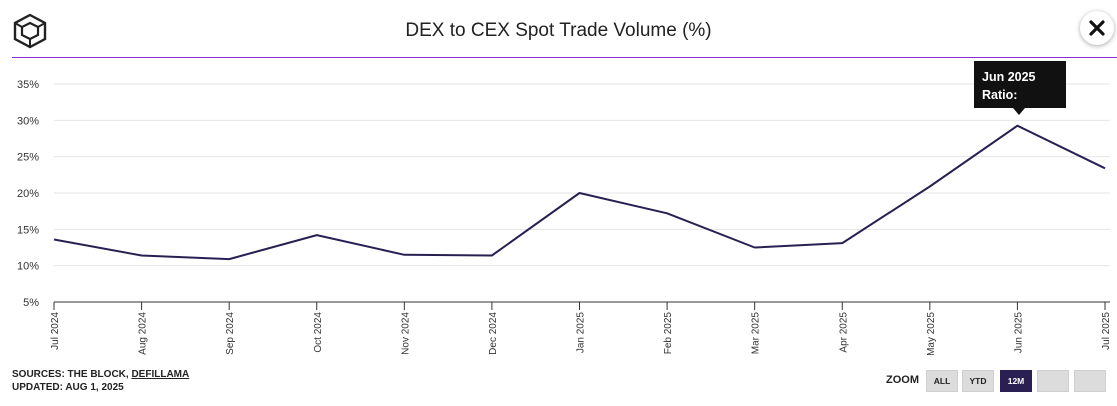 The image size is (1117, 406). What do you see at coordinates (405, 333) in the screenshot?
I see `x-tick-label: Nov 2024` at bounding box center [405, 333].